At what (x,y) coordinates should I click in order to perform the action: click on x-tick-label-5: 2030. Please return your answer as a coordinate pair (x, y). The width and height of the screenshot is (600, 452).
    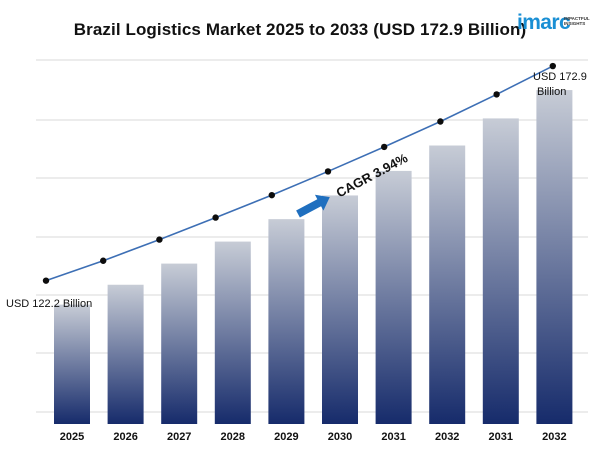
    Looking at the image, I should click on (340, 437).